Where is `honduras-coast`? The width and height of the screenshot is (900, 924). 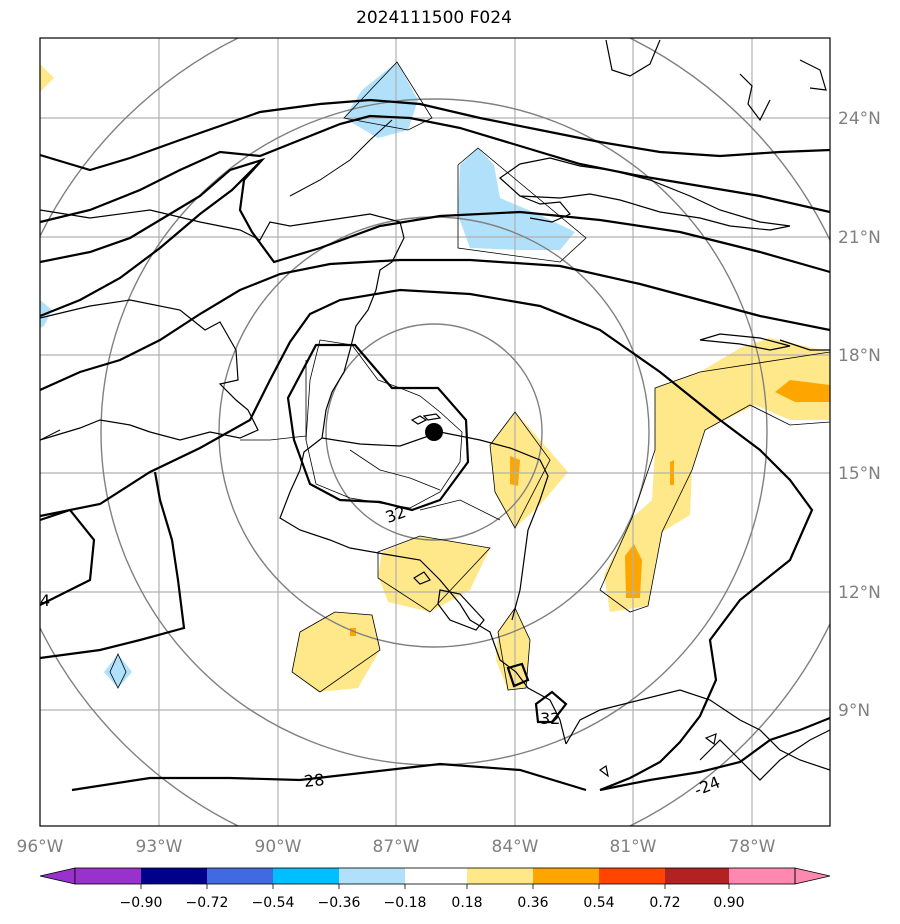
honduras-coast is located at coordinates (435, 526).